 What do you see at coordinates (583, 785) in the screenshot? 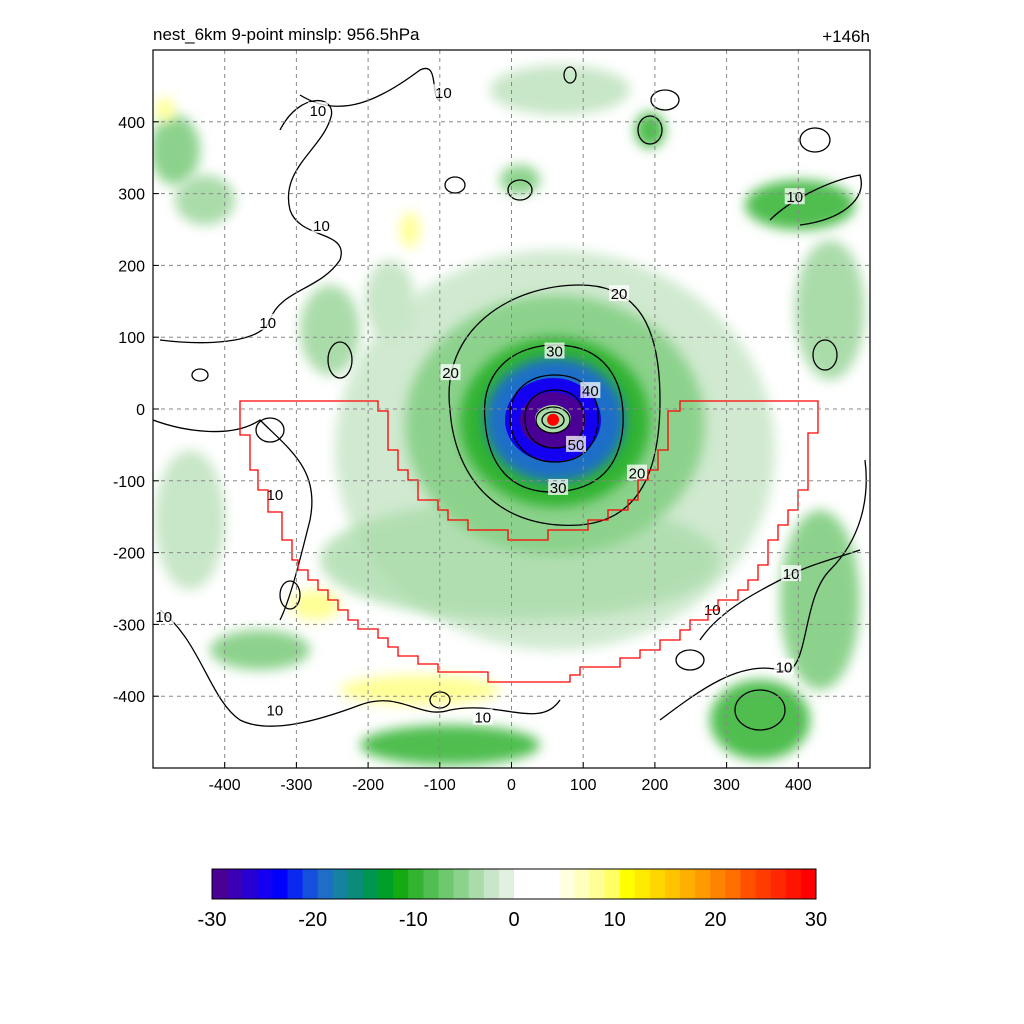
I see `x-tick-label: 100` at bounding box center [583, 785].